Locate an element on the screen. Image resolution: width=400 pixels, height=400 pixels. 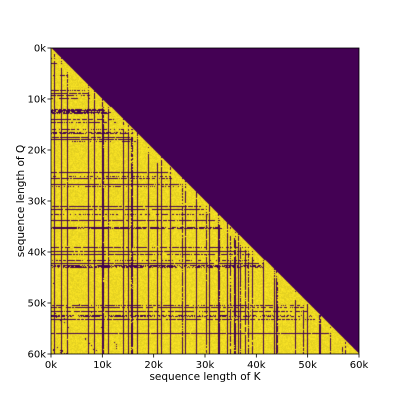
y-tick-label: 60k is located at coordinates (36, 355).